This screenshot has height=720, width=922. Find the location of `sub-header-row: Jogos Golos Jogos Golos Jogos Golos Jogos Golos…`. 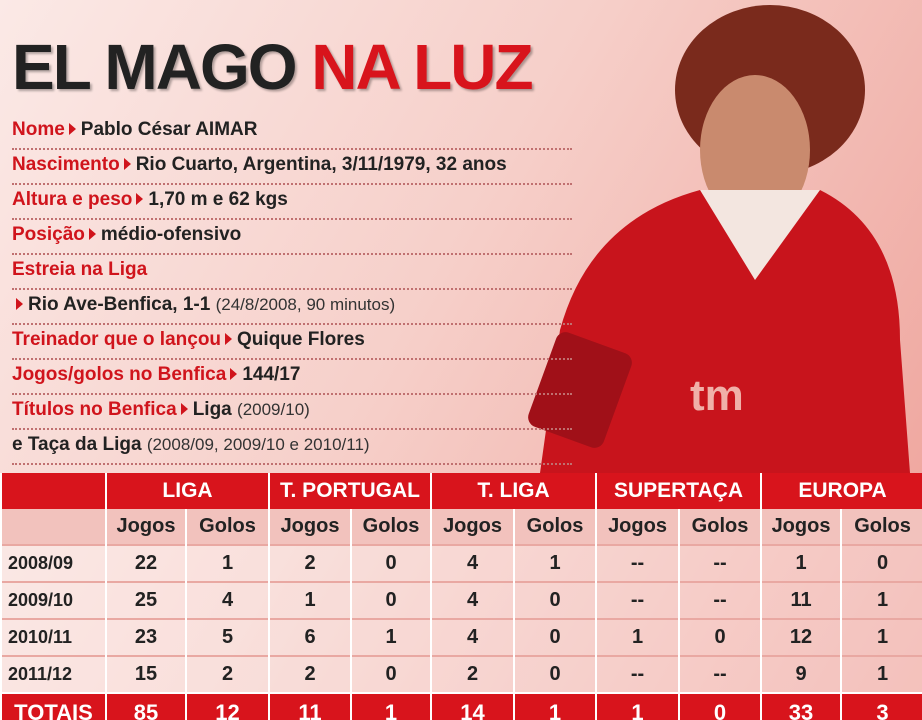

sub-header-row: Jogos Golos Jogos Golos Jogos Golos Jogos Golos… is located at coordinates (461, 527).